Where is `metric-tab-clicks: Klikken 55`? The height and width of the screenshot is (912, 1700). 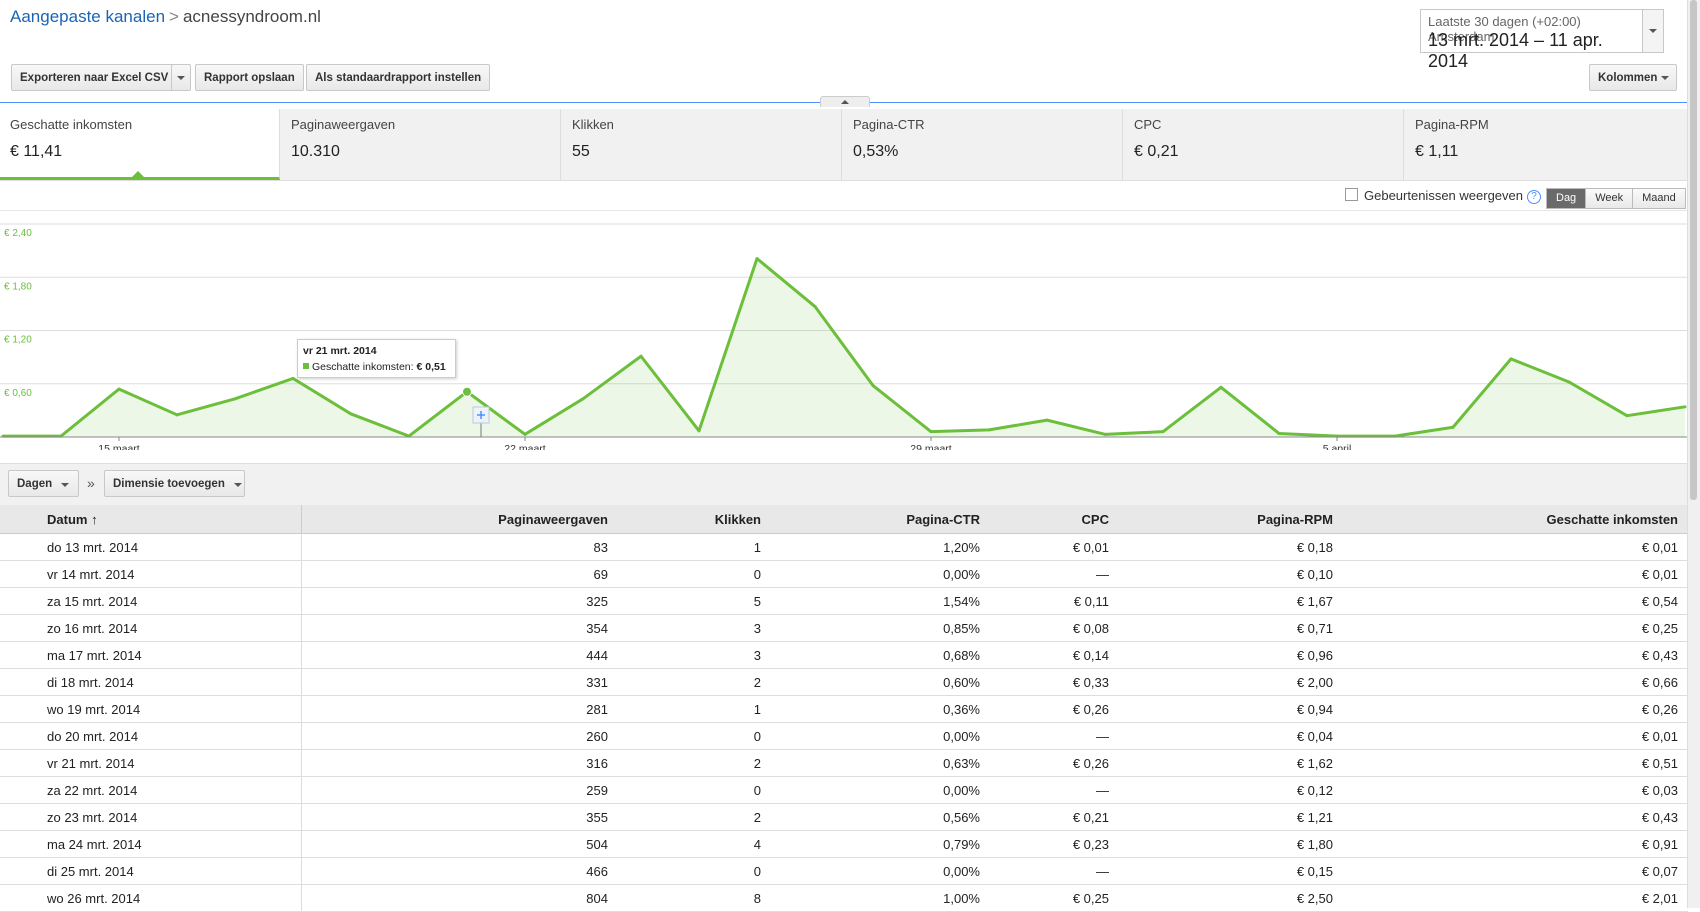 metric-tab-clicks: Klikken 55 is located at coordinates (702, 144).